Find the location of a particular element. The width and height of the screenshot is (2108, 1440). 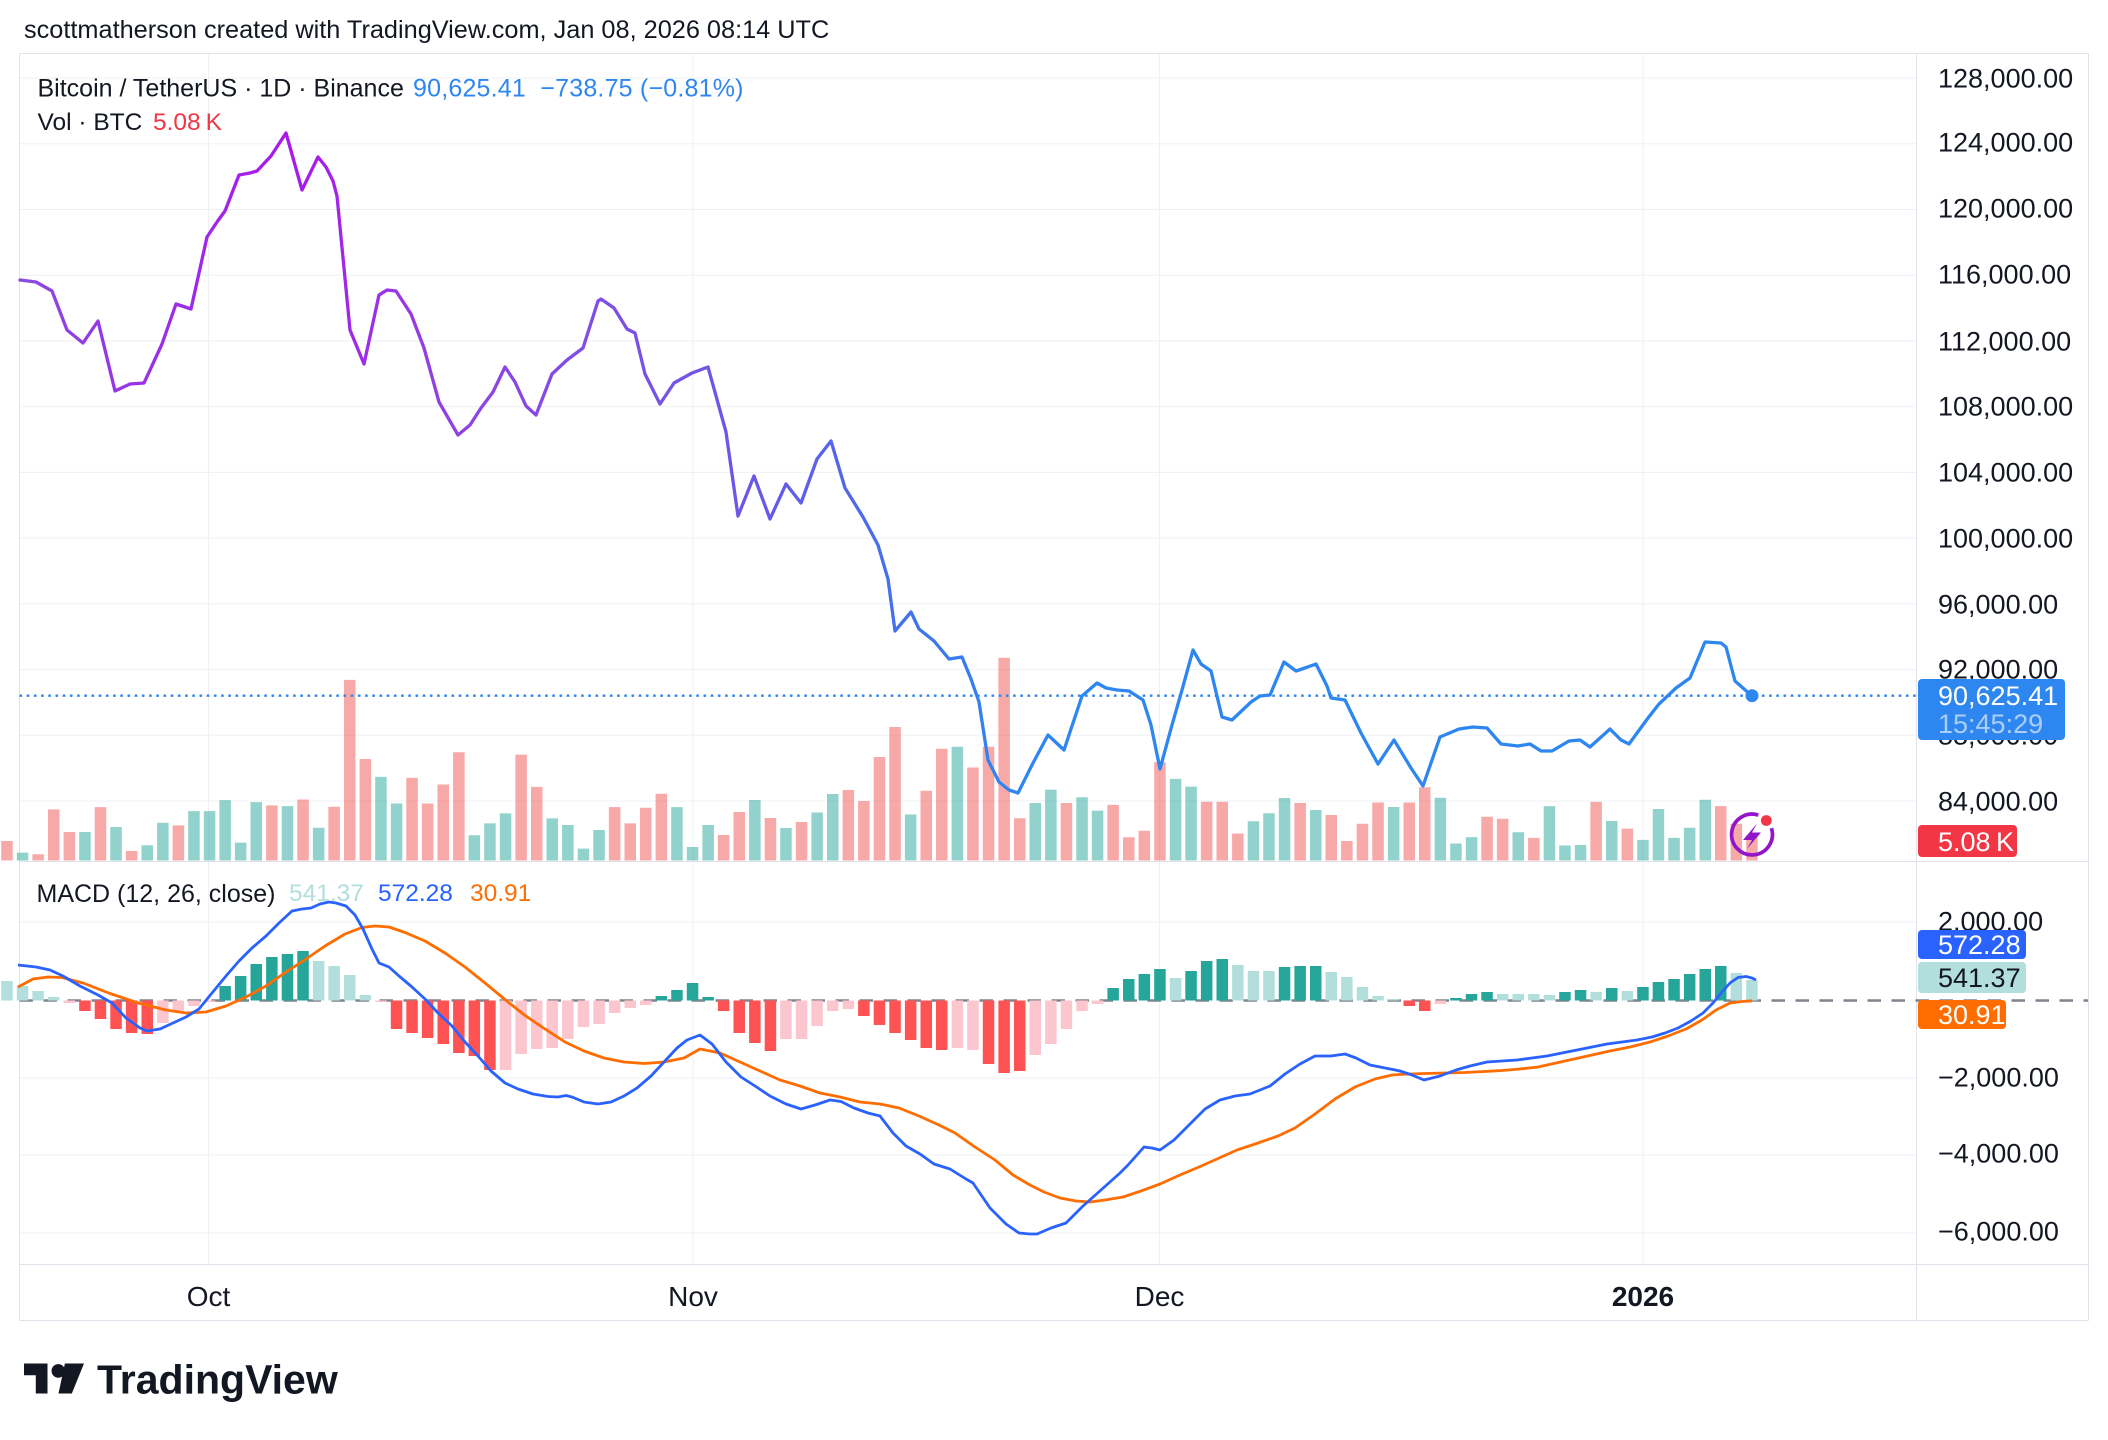

svg-text: 84,000.00 is located at coordinates (1998, 802).